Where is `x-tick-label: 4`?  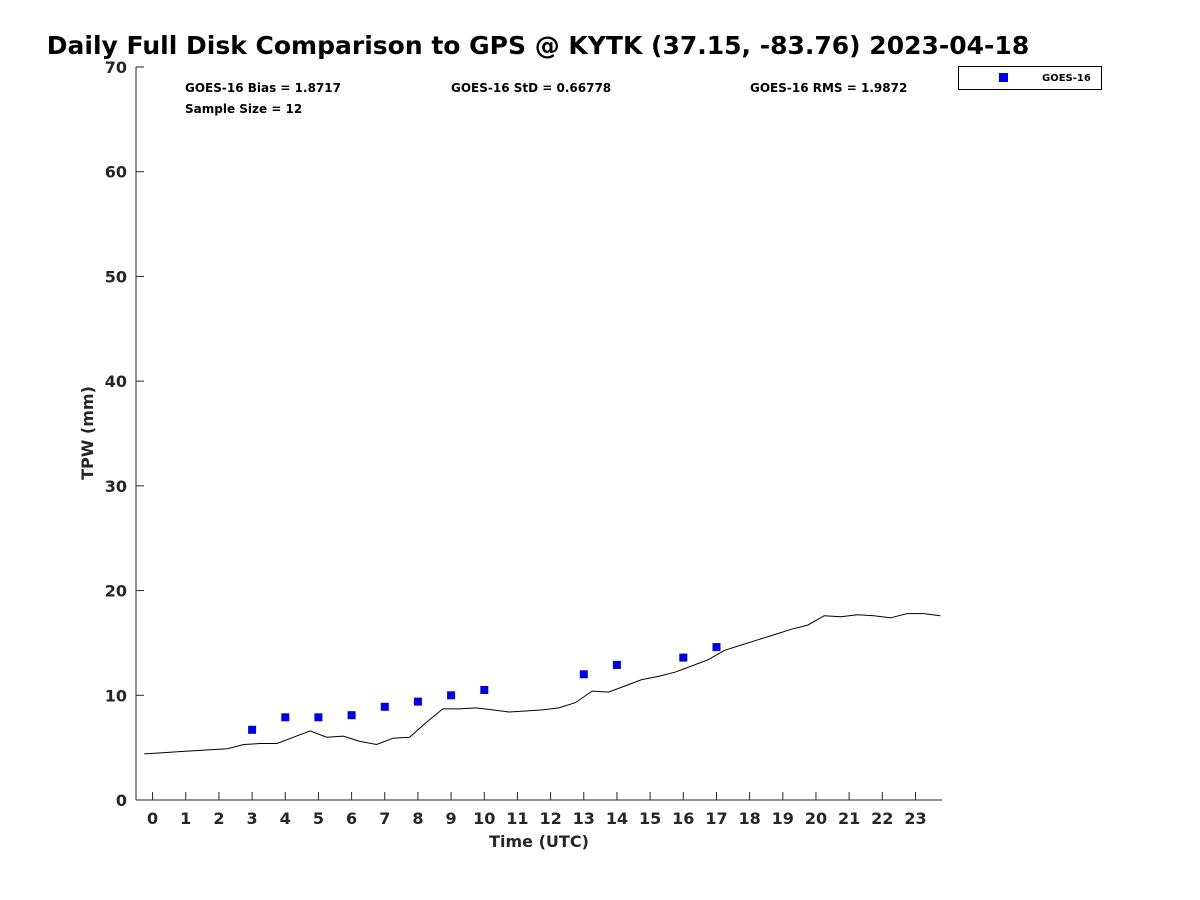
x-tick-label: 4 is located at coordinates (285, 818).